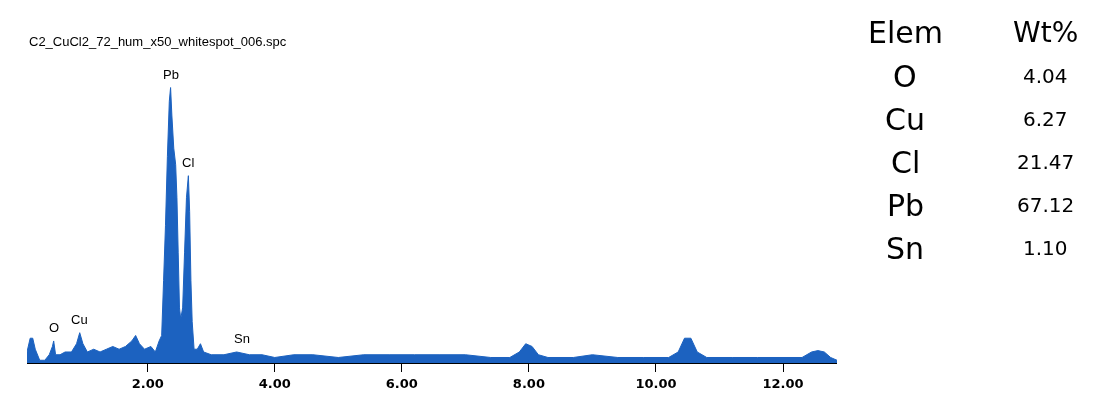 The width and height of the screenshot is (1113, 406). I want to click on text: Cu, so click(905, 119).